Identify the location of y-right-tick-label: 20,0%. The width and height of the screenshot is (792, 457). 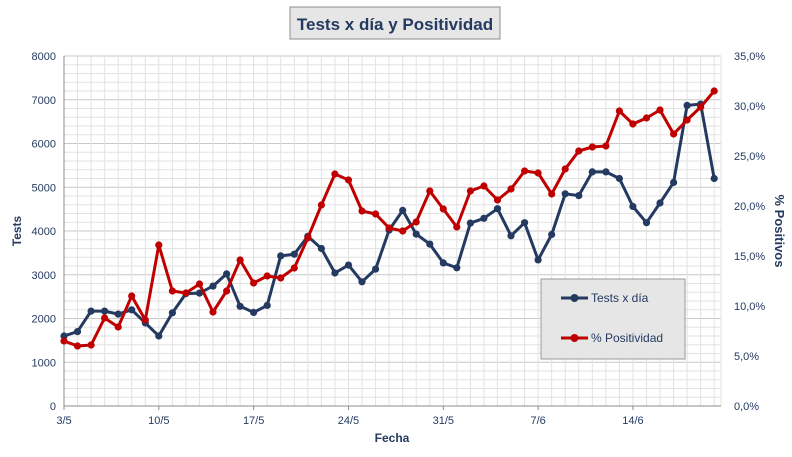
(749, 207).